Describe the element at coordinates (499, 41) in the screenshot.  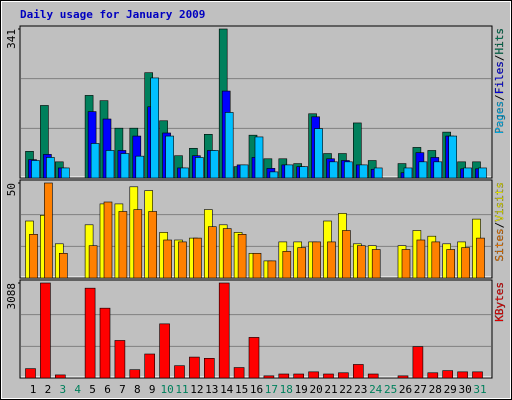
I see `legend-entry: Hits` at that location.